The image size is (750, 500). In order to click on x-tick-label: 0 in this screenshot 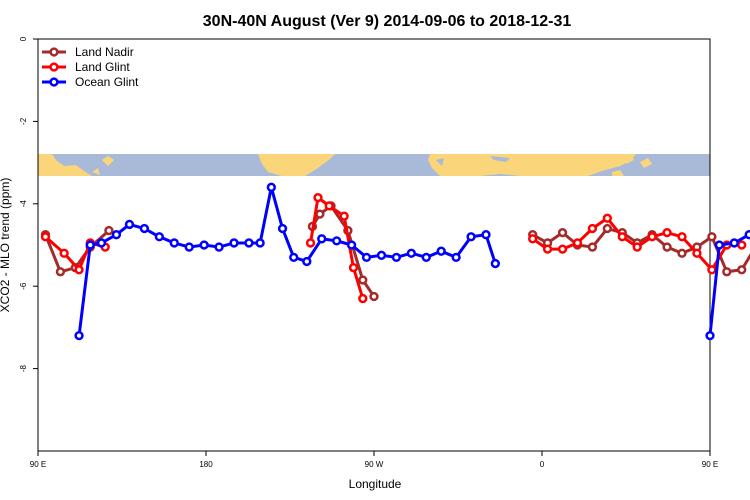, I will do `click(542, 464)`.